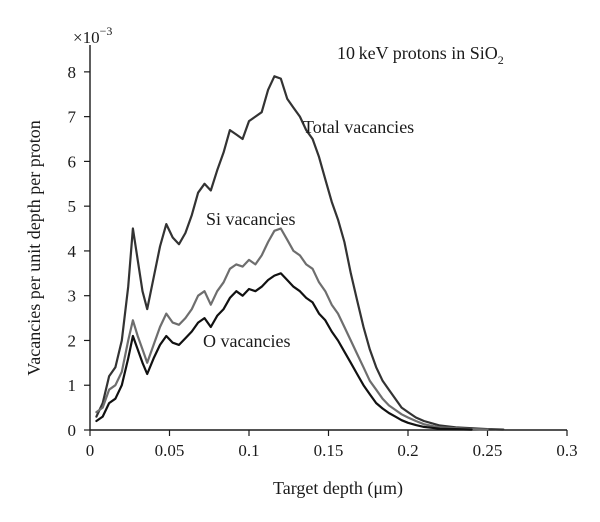  I want to click on x-tick-label: 0.15, so click(329, 450).